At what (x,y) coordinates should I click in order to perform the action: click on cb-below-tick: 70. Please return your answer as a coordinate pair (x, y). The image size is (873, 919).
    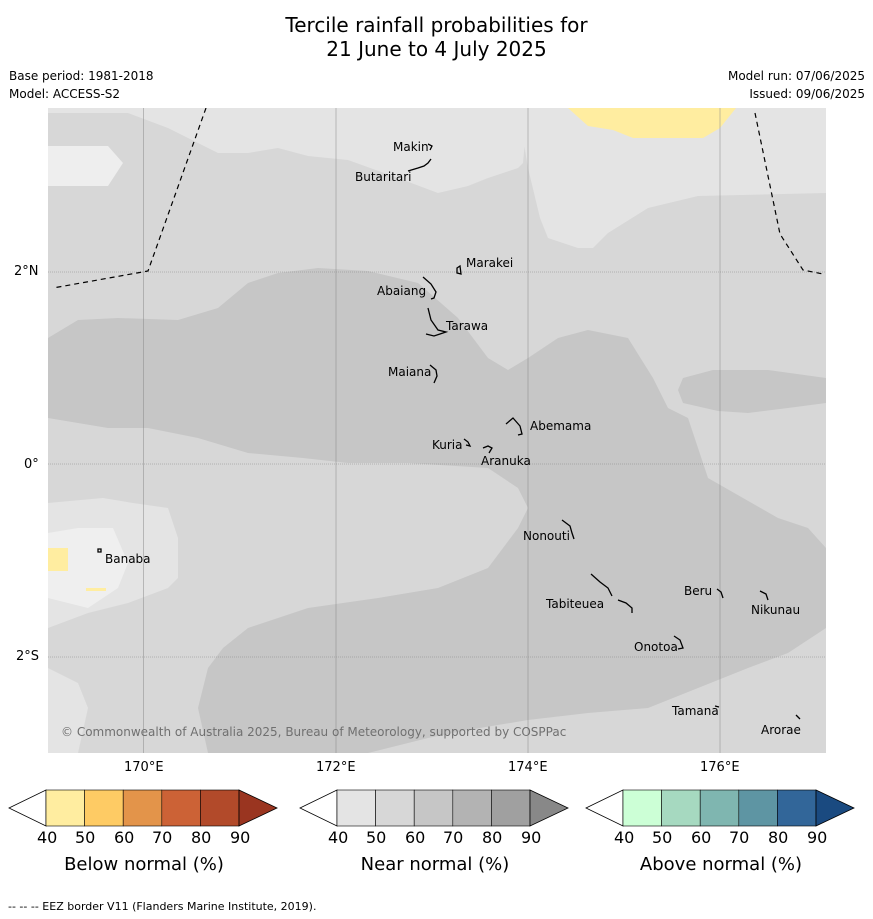
    Looking at the image, I should click on (162, 837).